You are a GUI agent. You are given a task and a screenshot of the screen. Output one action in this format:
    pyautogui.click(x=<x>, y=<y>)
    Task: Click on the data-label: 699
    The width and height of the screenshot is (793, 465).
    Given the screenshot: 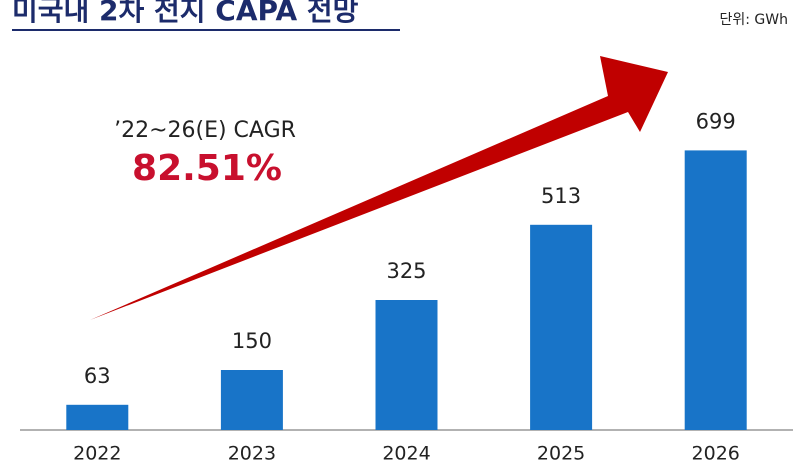 What is the action you would take?
    pyautogui.click(x=716, y=121)
    